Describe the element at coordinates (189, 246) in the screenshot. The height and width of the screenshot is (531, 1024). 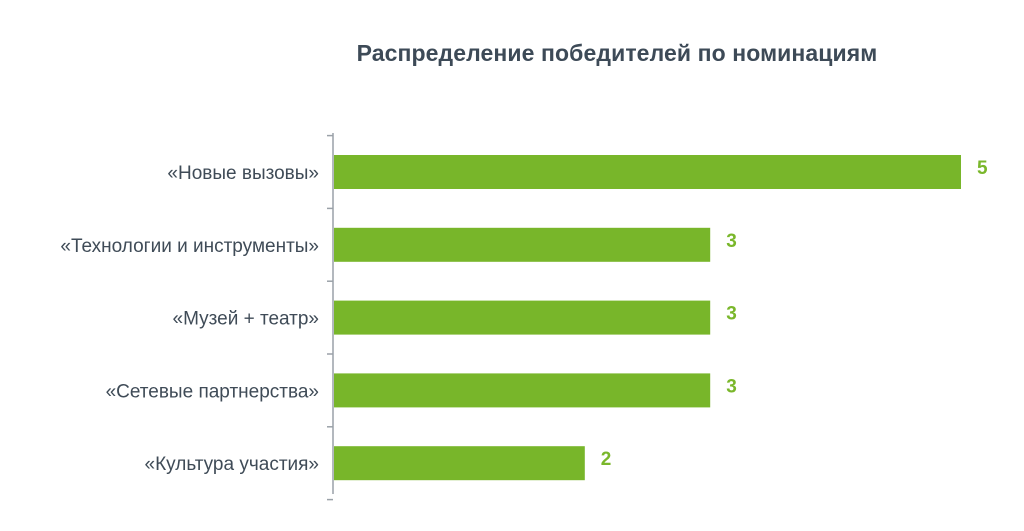
I see `category-tick-label: «Технологии и инструменты»` at that location.